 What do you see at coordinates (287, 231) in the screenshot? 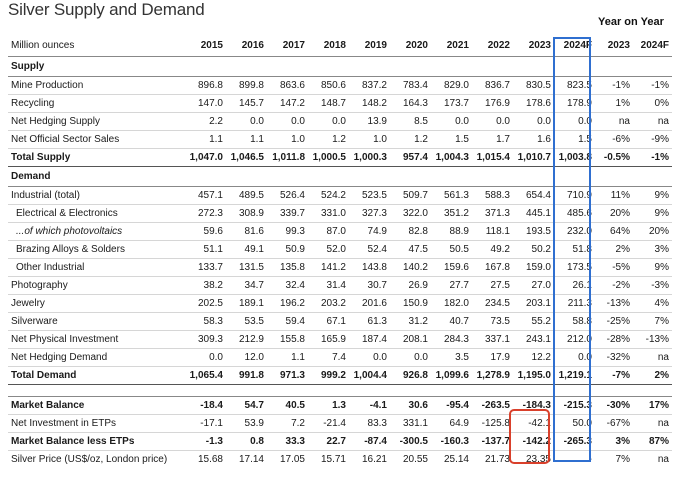
I see `value-cell: 99.3` at bounding box center [287, 231].